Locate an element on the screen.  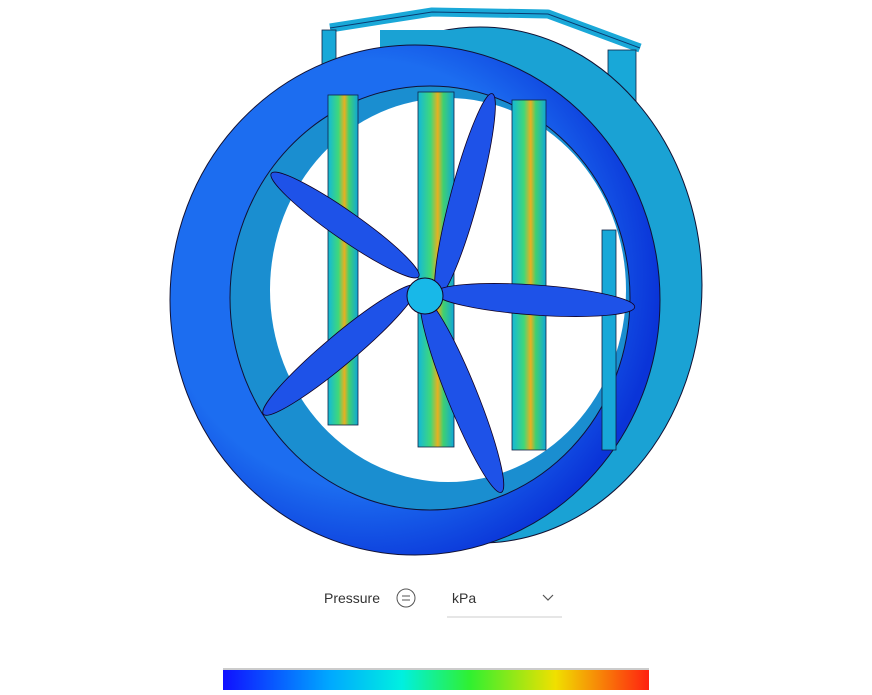
legend-label: Pressure is located at coordinates (352, 598).